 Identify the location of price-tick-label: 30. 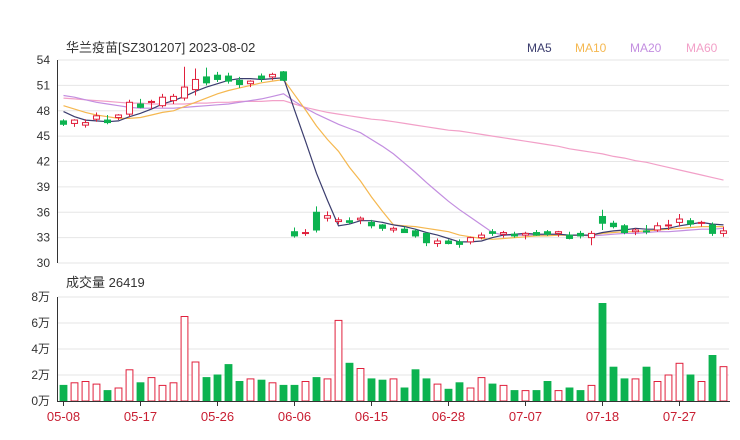
(44, 263).